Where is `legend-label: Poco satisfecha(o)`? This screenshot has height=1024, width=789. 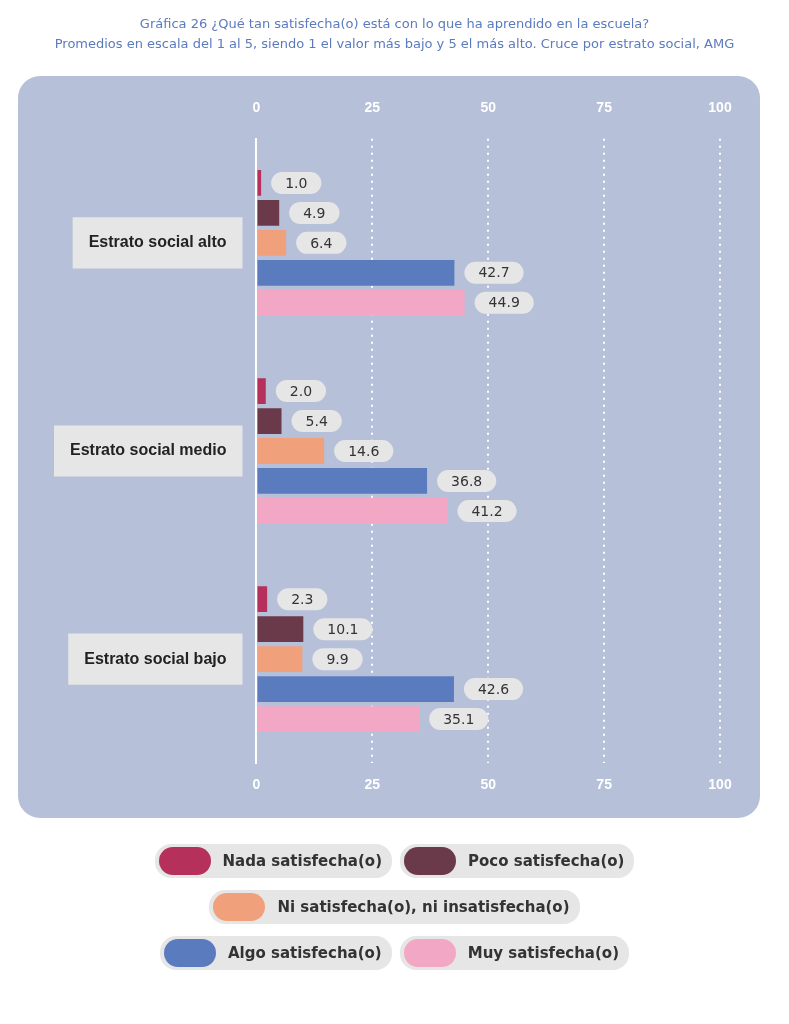
legend-label: Poco satisfecha(o) is located at coordinates (546, 861).